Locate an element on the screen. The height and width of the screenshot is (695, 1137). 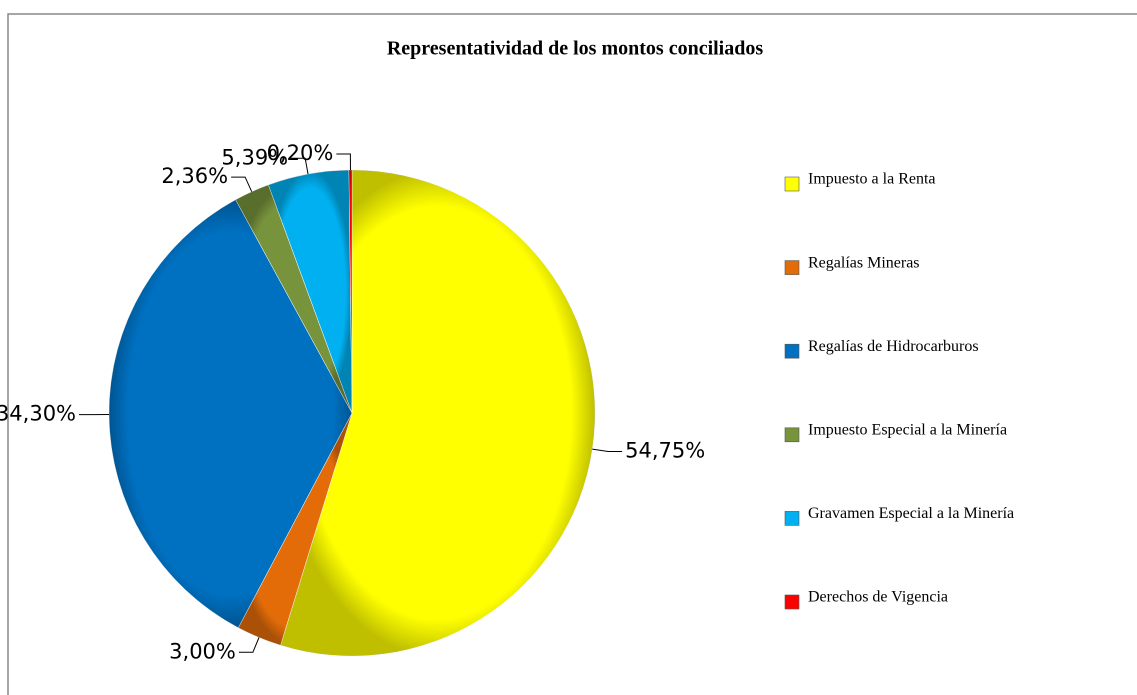
data-label: 5,39% is located at coordinates (254, 157).